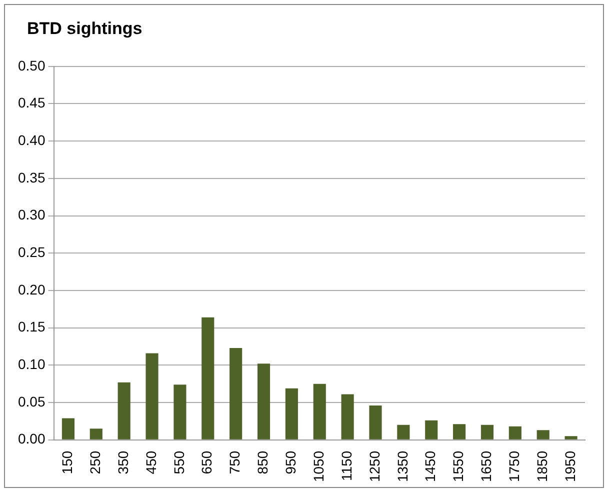 The image size is (610, 494). Describe the element at coordinates (430, 466) in the screenshot. I see `x-tick-label: 1450` at that location.